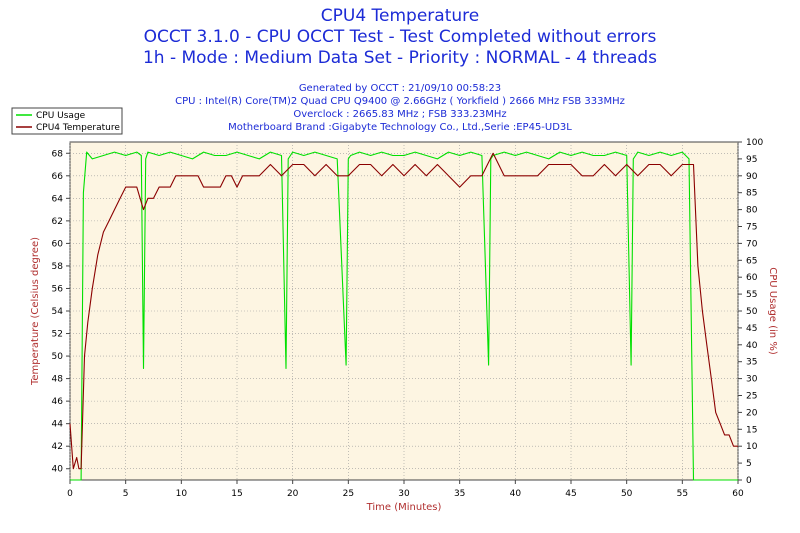 Image resolution: width=800 pixels, height=533 pixels. Describe the element at coordinates (570, 494) in the screenshot. I see `x-tick-label: 45` at that location.